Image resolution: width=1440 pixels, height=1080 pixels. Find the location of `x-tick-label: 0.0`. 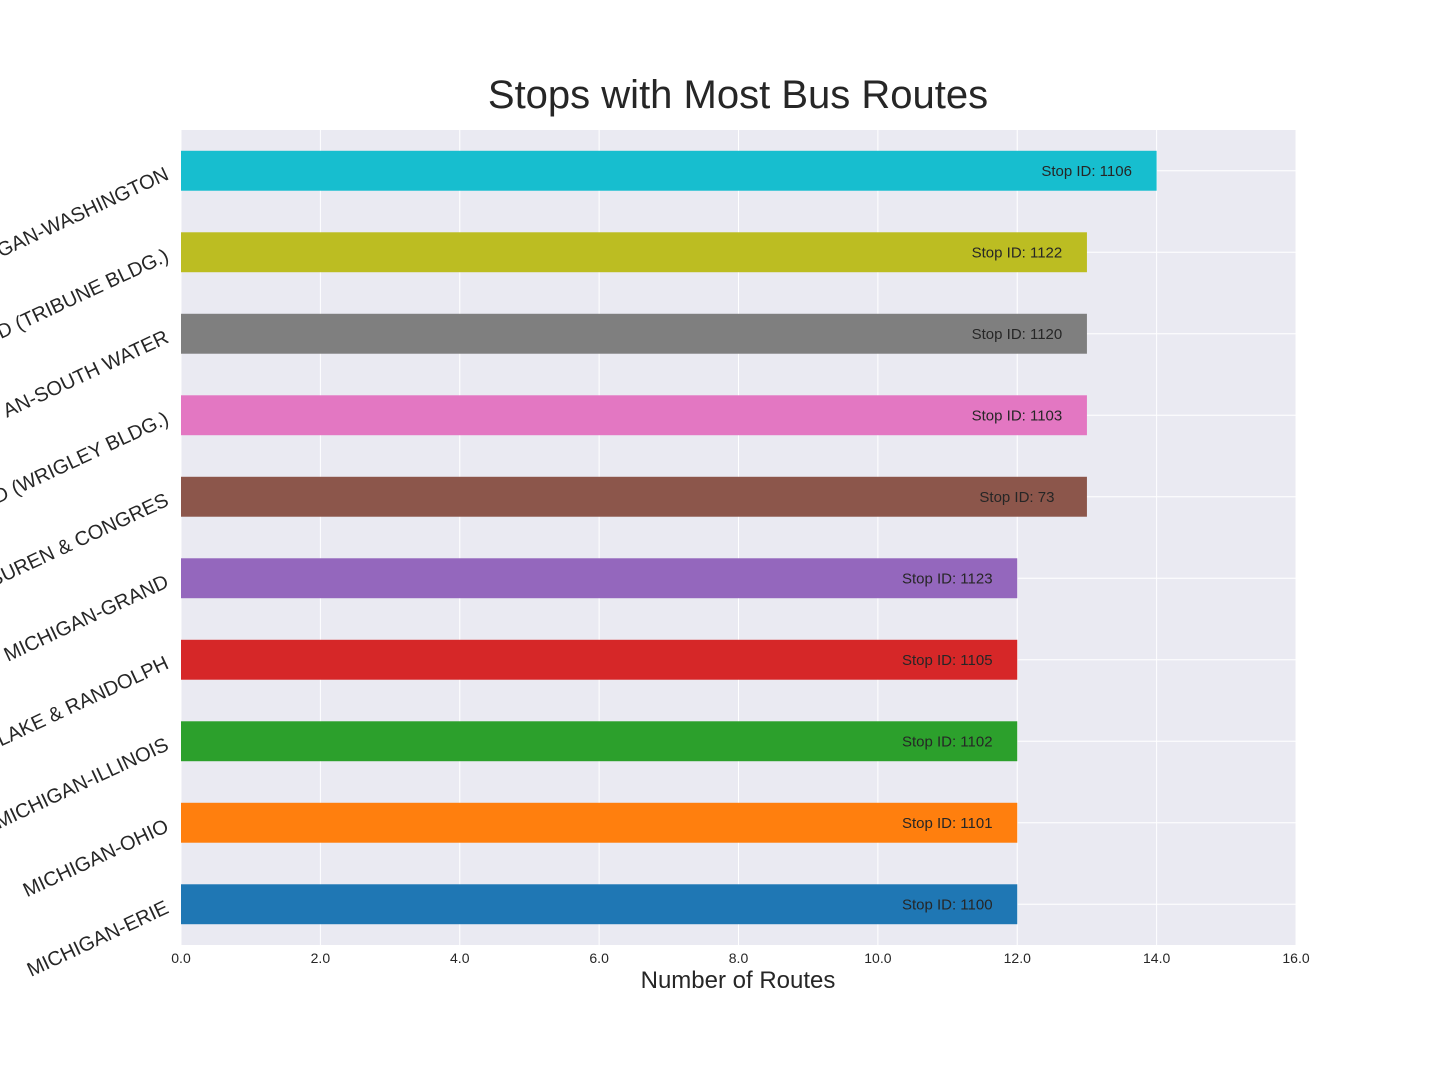

x-tick-label: 0.0 is located at coordinates (181, 958).